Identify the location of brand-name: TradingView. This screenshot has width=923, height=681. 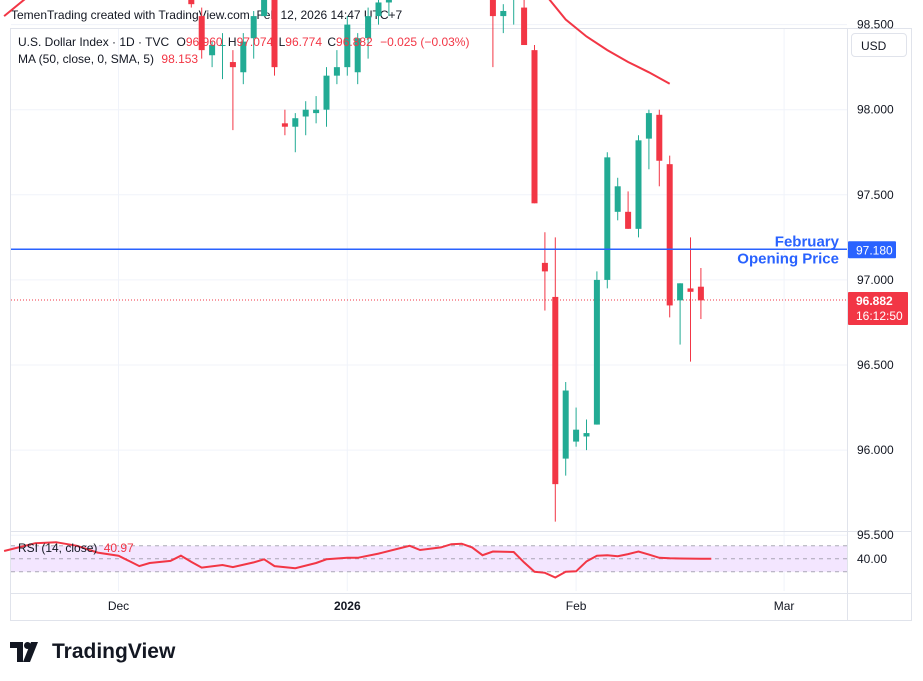
(114, 651).